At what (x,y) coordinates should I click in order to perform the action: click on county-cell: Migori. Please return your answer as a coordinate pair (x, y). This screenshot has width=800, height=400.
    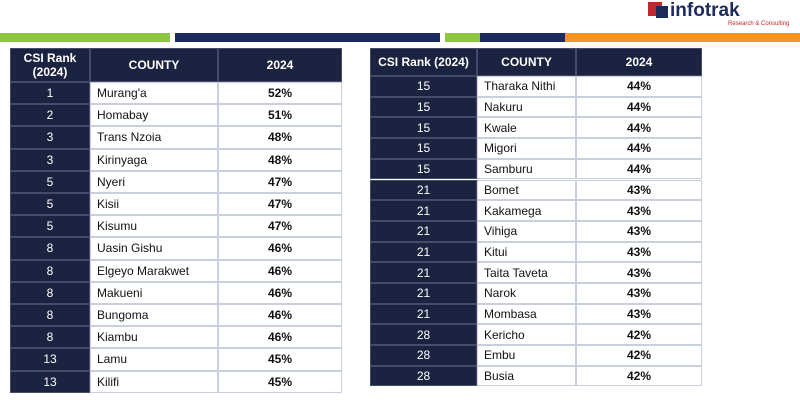
    Looking at the image, I should click on (526, 148).